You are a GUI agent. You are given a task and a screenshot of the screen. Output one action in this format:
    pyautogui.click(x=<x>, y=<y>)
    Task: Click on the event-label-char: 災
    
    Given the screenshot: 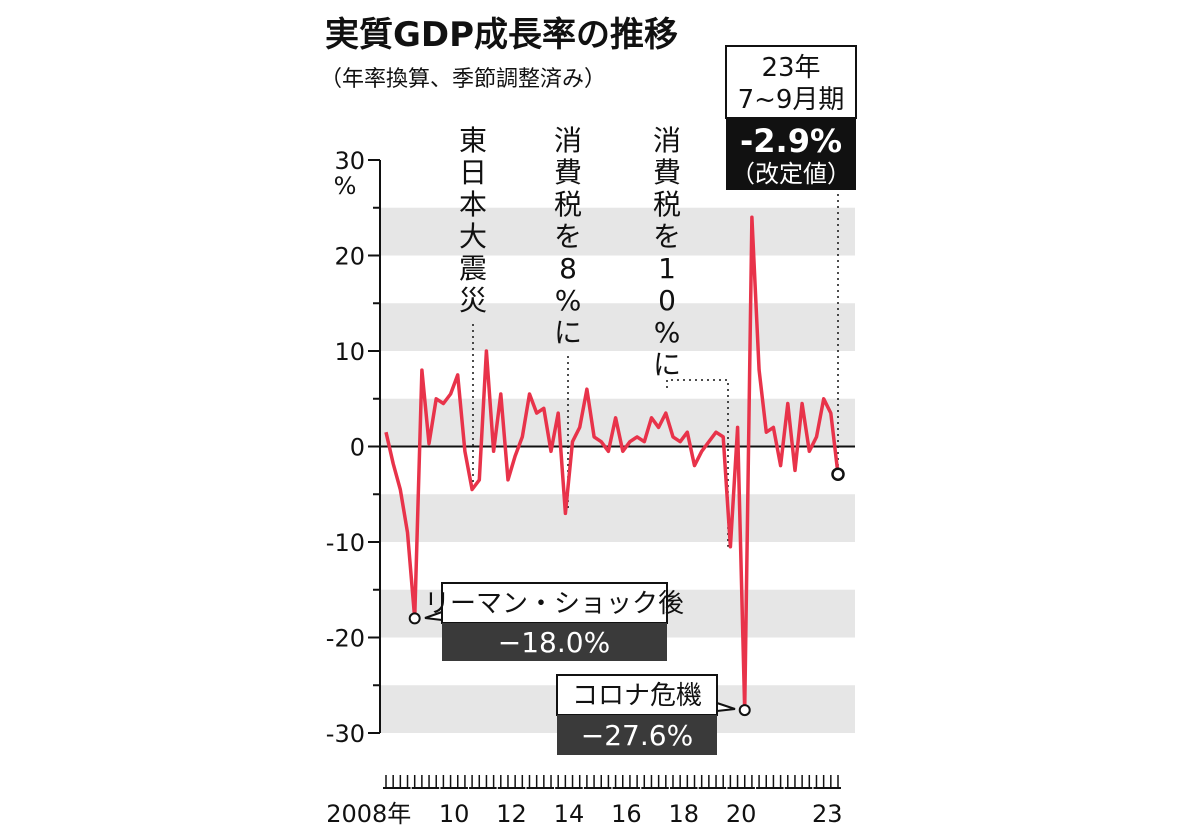 What is the action you would take?
    pyautogui.click(x=473, y=300)
    